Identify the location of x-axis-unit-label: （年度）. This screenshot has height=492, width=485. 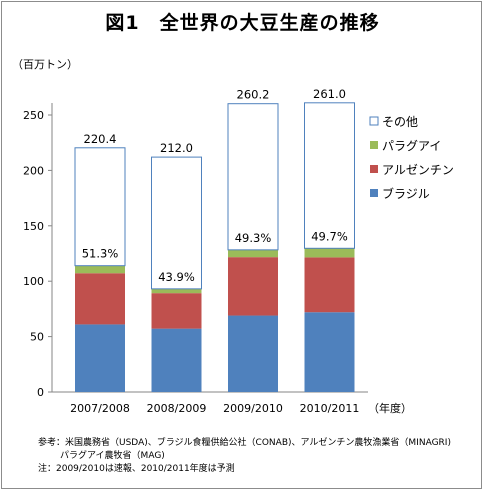
(390, 408).